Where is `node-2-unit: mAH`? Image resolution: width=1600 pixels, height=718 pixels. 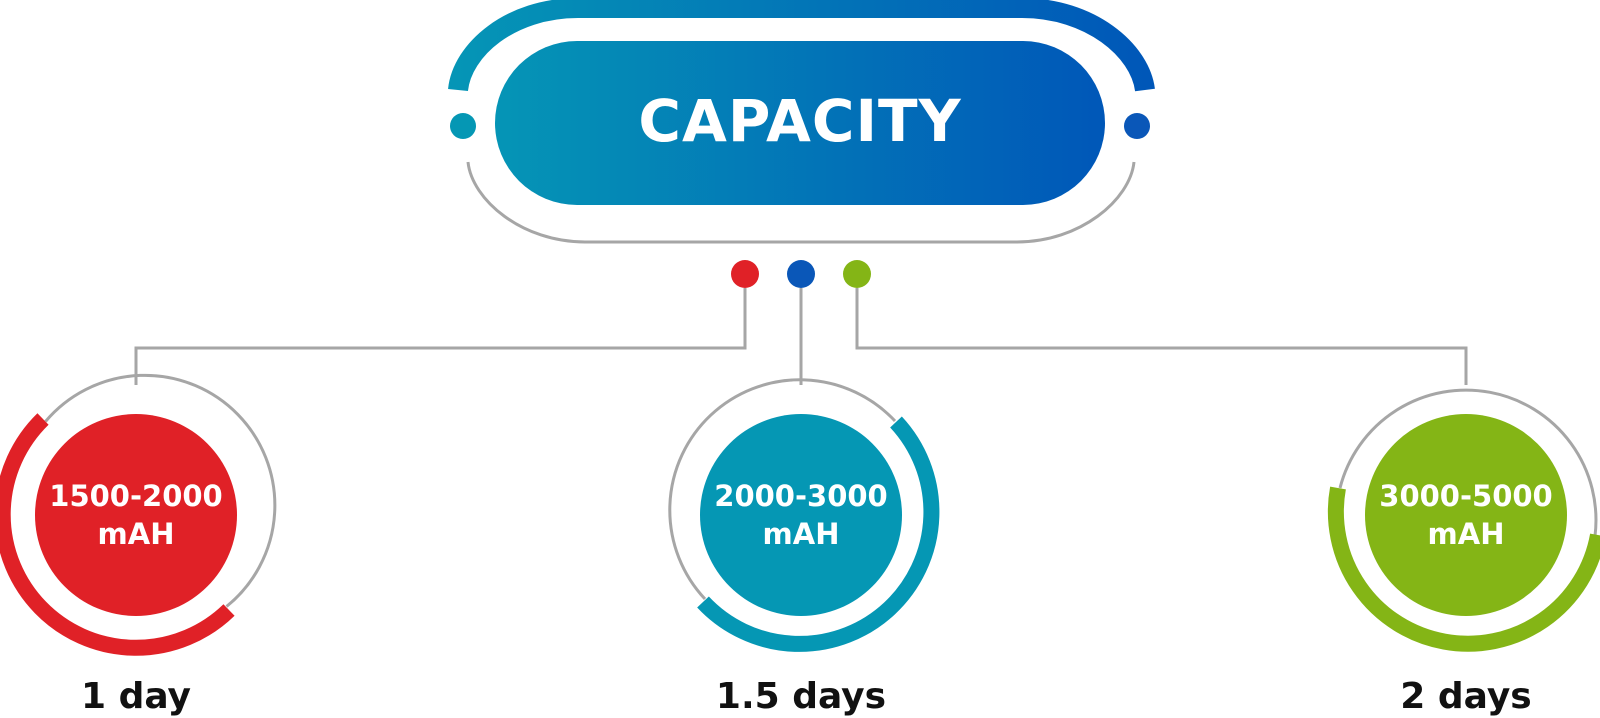 node-2-unit: mAH is located at coordinates (801, 534).